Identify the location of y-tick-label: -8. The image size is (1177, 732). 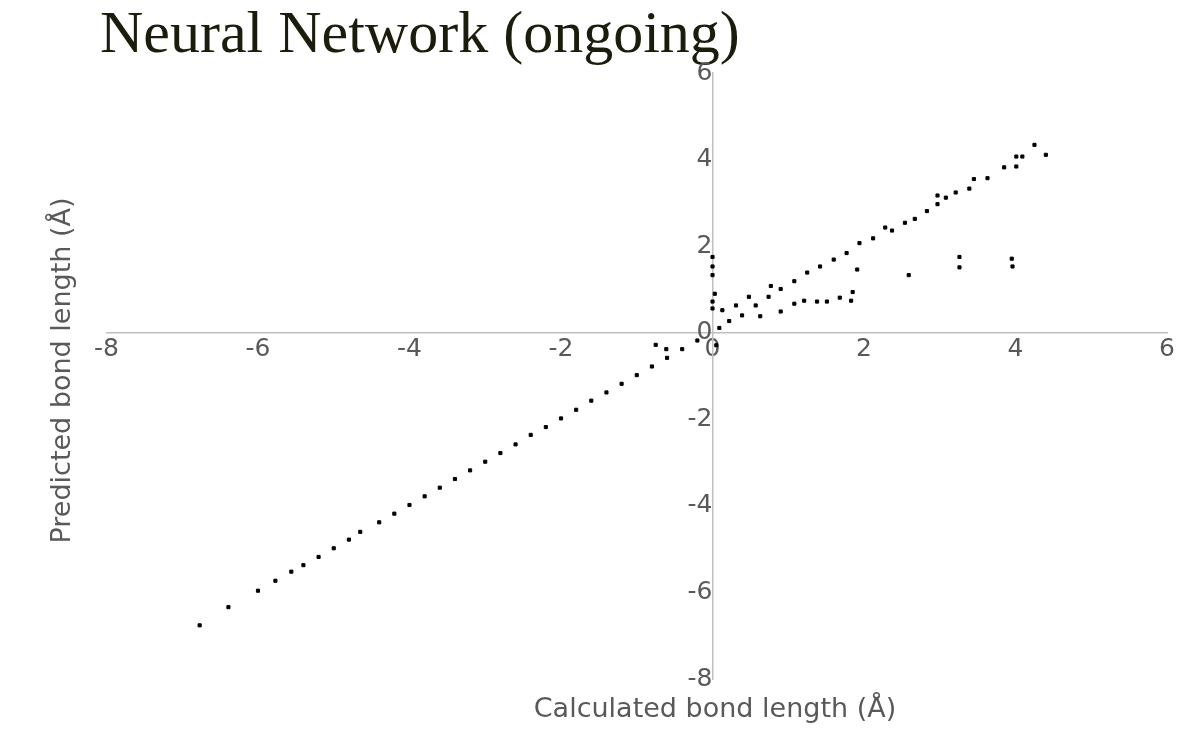
(700, 677).